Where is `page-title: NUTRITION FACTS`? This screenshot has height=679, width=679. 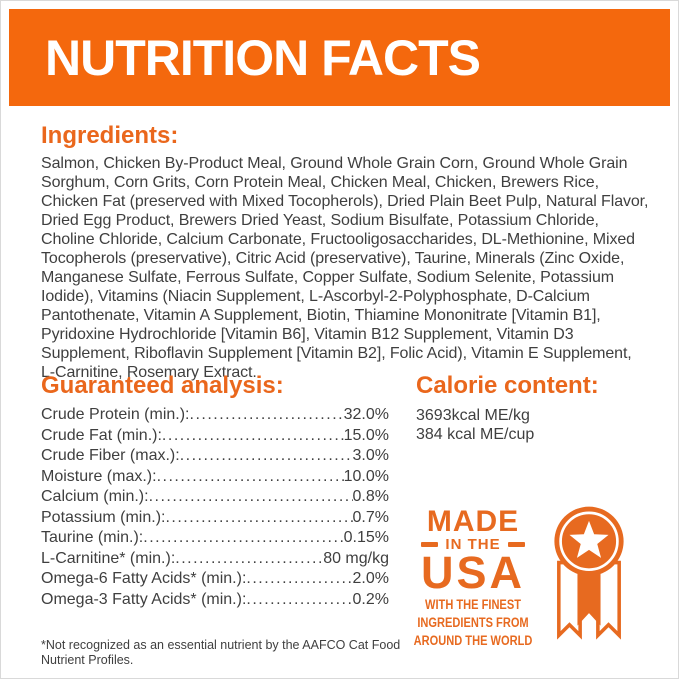
page-title: NUTRITION FACTS is located at coordinates (263, 57).